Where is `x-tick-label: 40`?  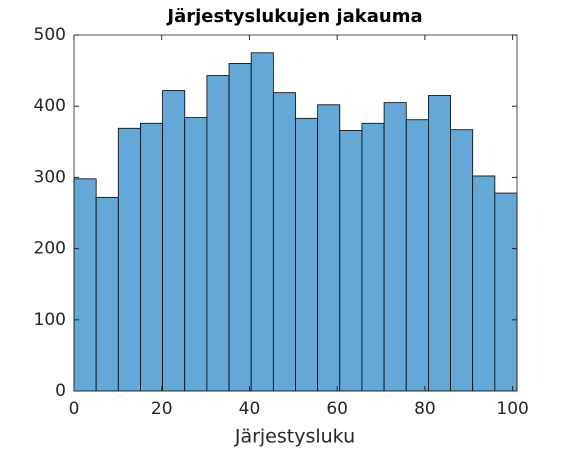 x-tick-label: 40 is located at coordinates (250, 409).